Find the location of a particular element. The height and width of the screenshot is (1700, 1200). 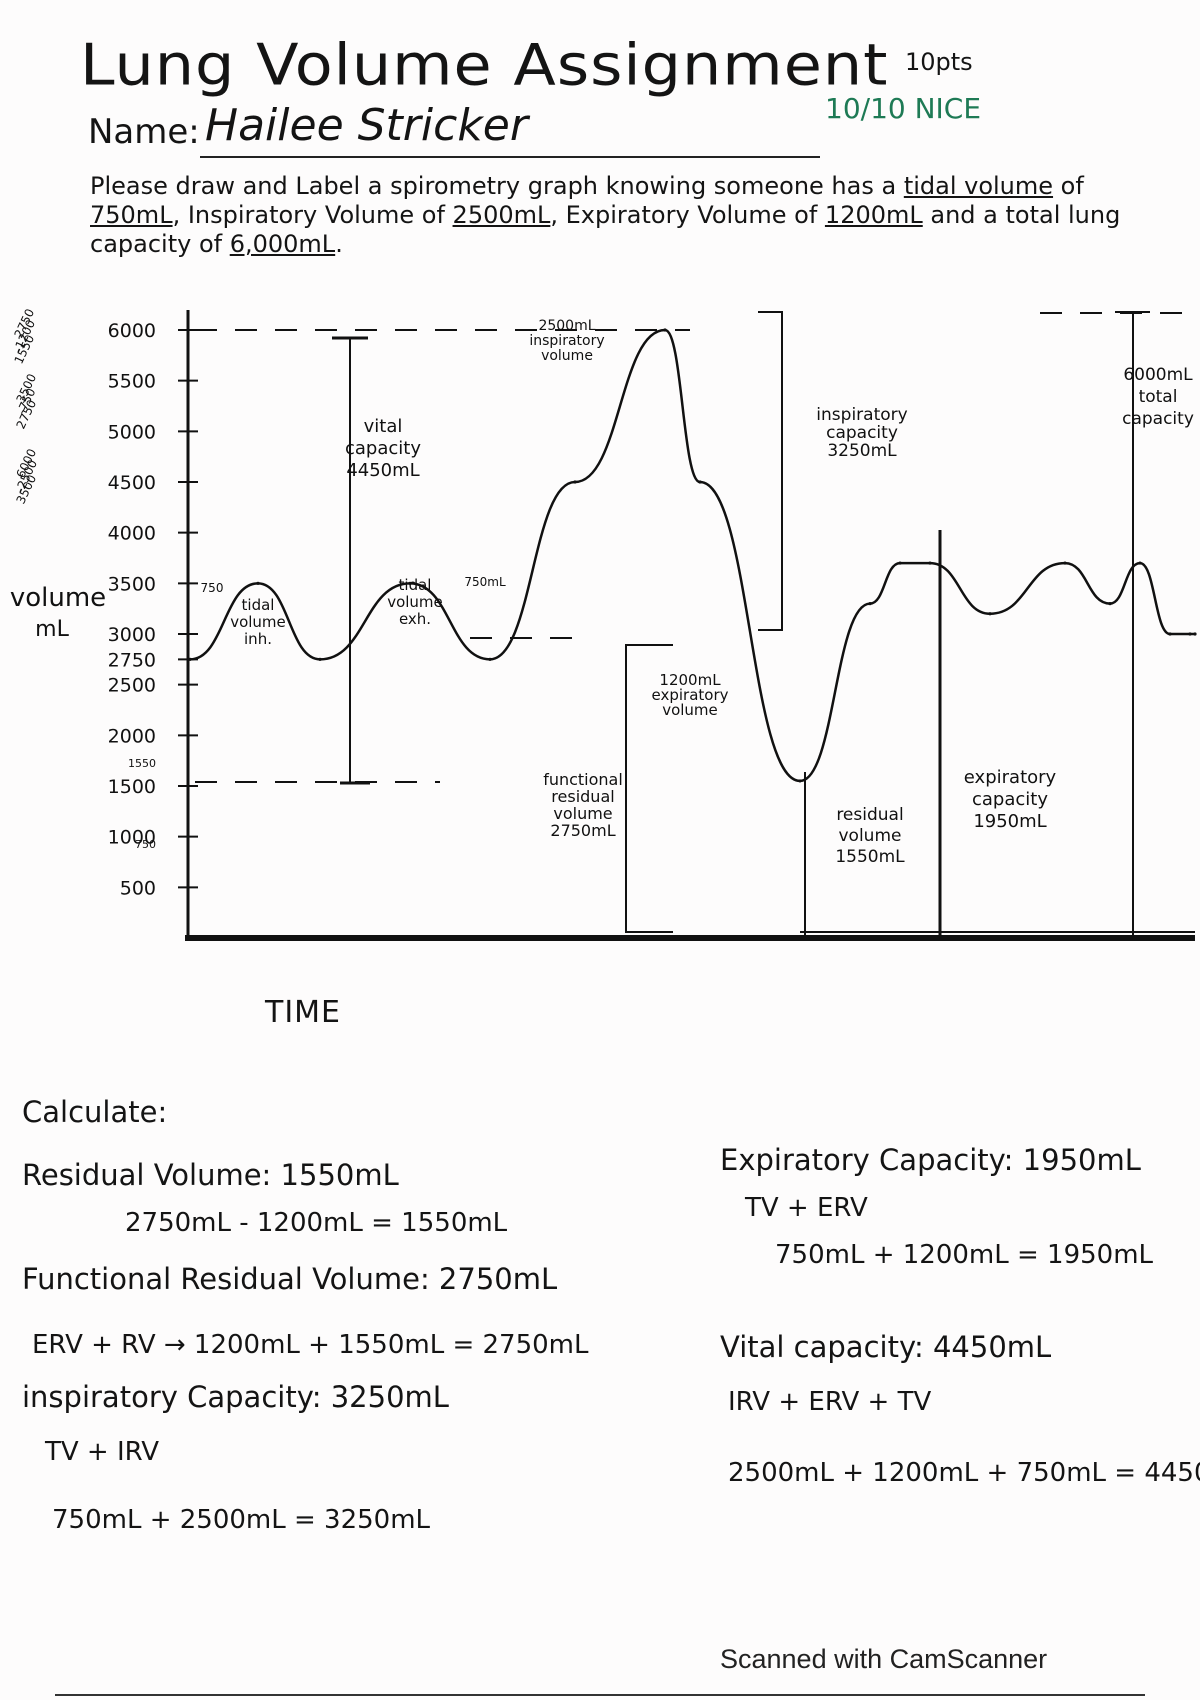

tlc-label: total is located at coordinates (1158, 397).